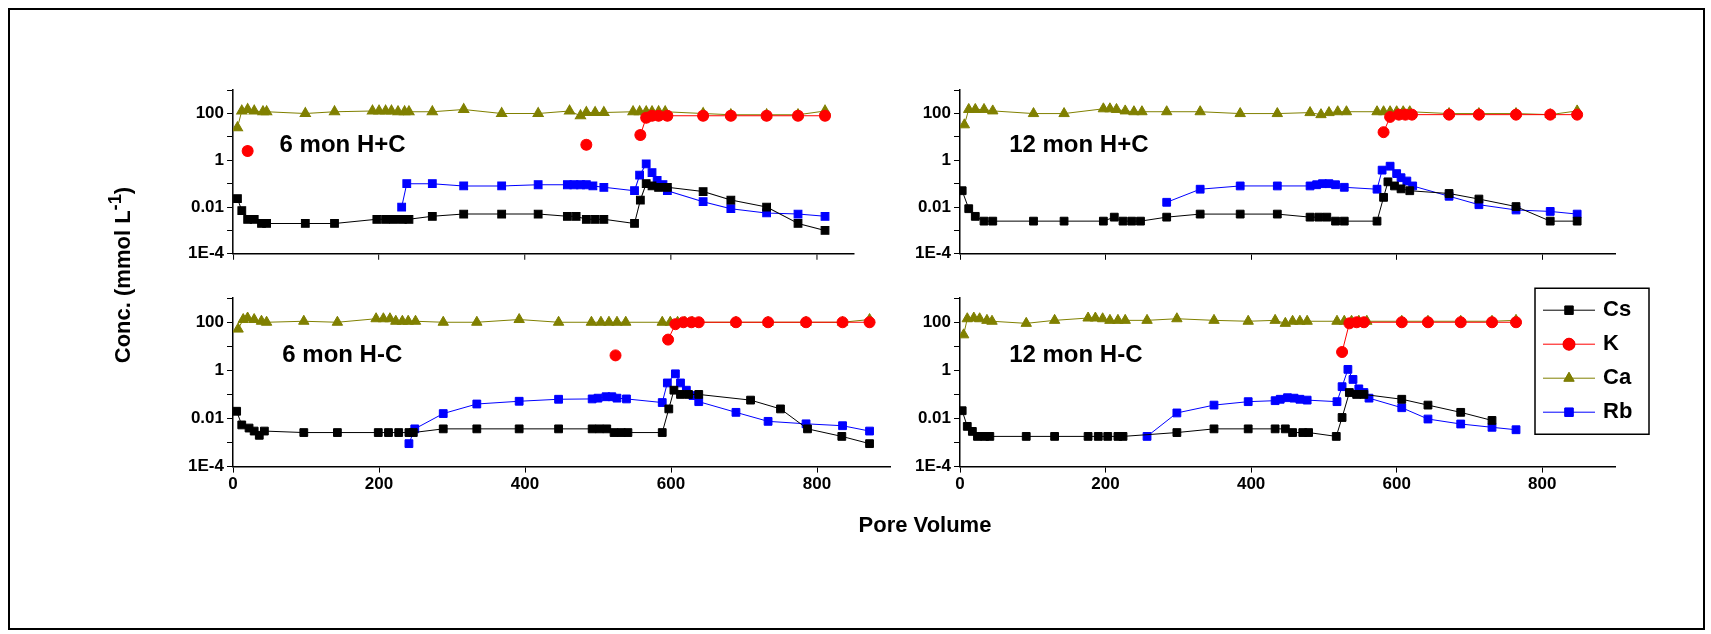 The width and height of the screenshot is (1711, 634). What do you see at coordinates (925, 525) in the screenshot?
I see `x-axis-title: Pore Volume` at bounding box center [925, 525].